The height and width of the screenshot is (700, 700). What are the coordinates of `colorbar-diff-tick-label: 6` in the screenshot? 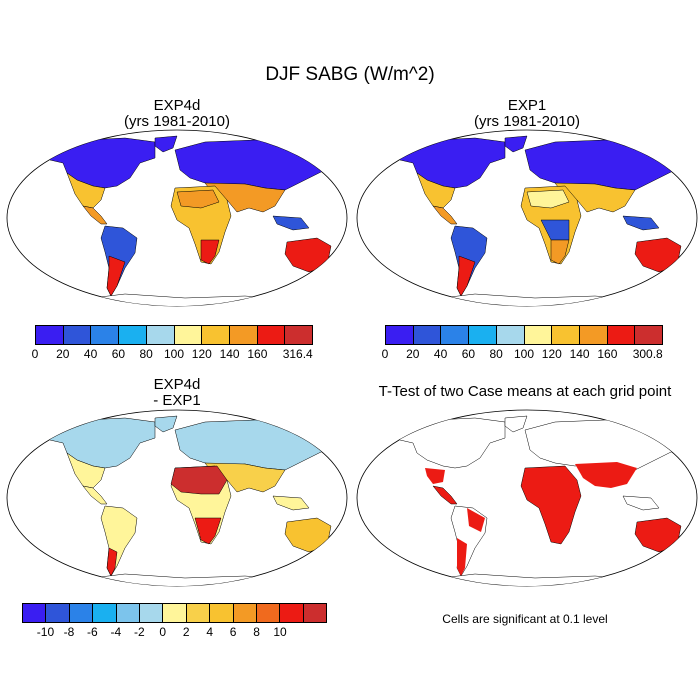 It's located at (233, 632).